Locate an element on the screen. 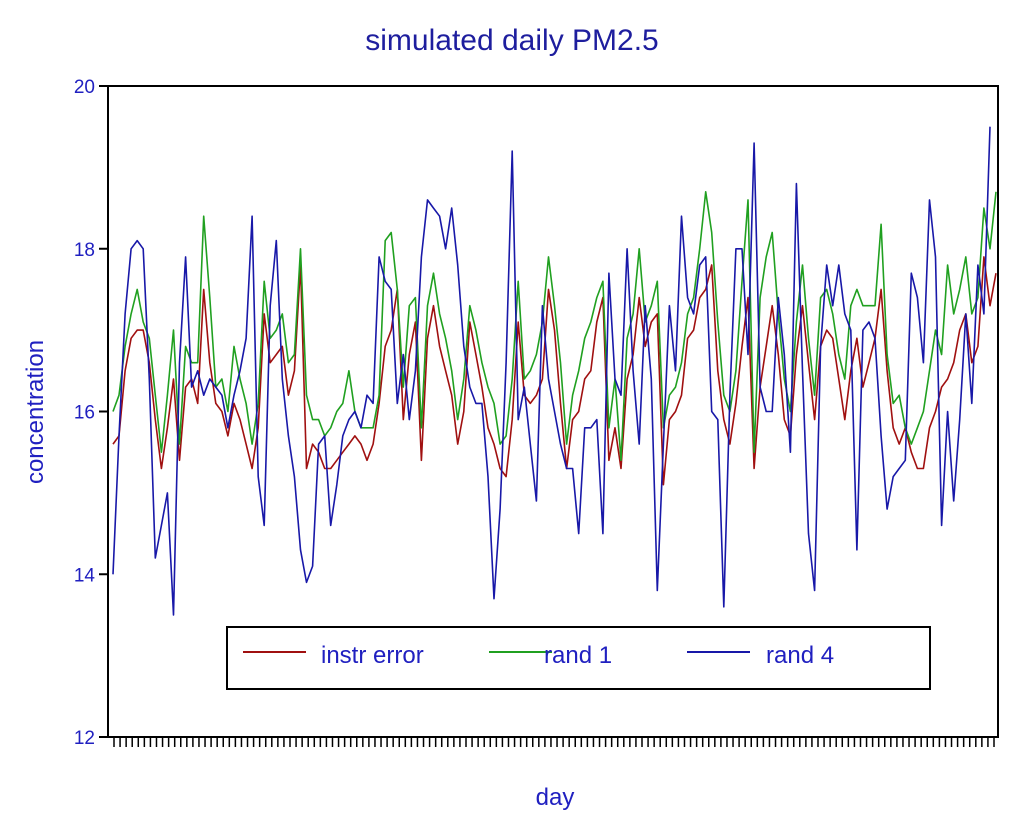  legend-box is located at coordinates (578, 658).